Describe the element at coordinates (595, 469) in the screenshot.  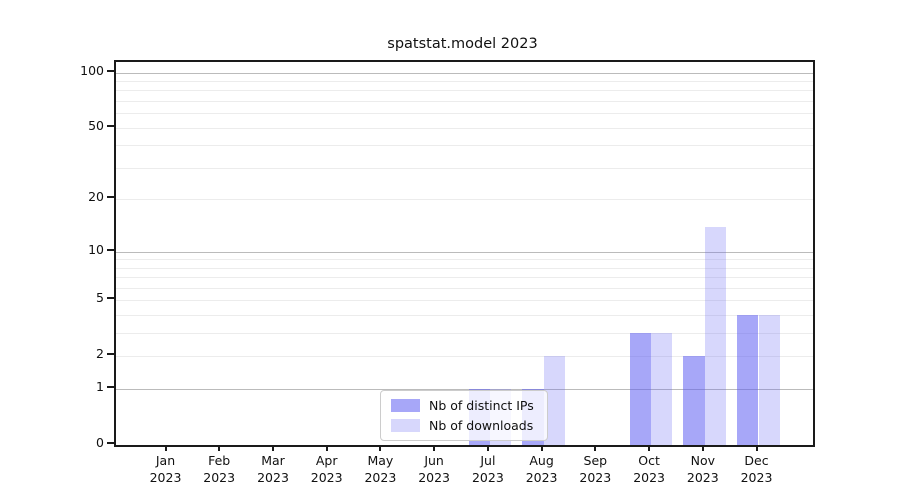
I see `x-tick-label-sep: Sep 2023` at that location.